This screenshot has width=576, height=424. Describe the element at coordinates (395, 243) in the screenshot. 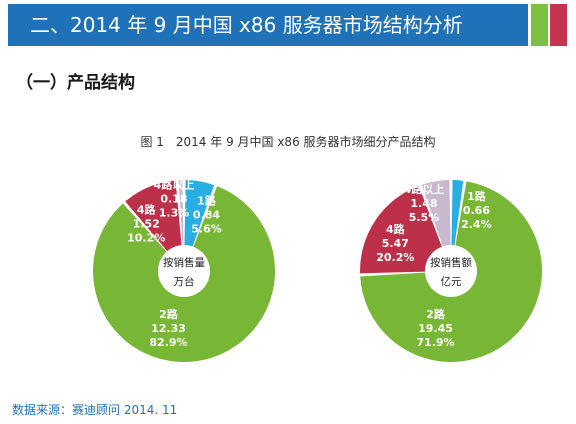

I see `slice-label-2-3-line-2: 5.47` at that location.